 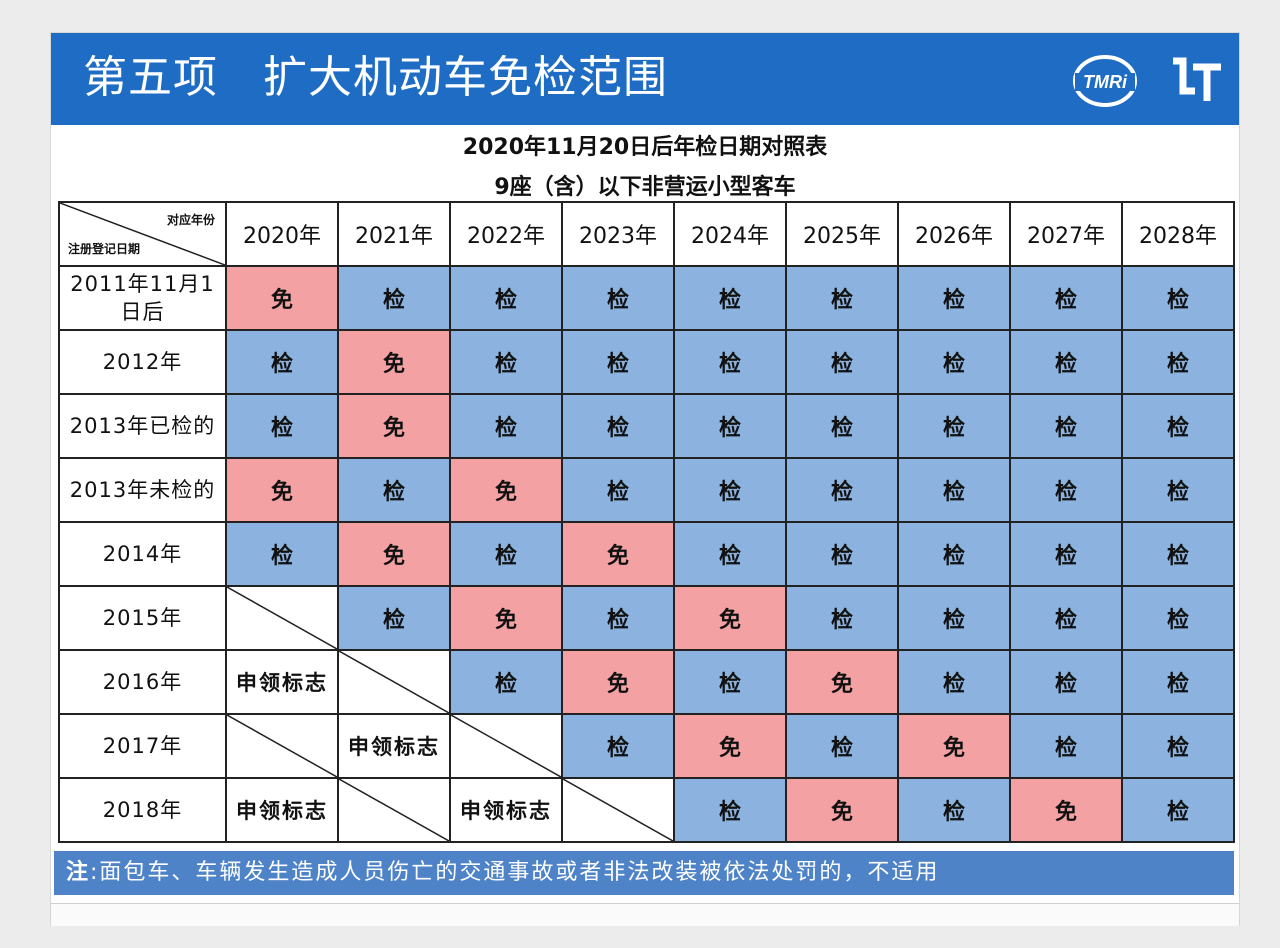 What do you see at coordinates (78, 872) in the screenshot?
I see `note-prefix: 注` at bounding box center [78, 872].